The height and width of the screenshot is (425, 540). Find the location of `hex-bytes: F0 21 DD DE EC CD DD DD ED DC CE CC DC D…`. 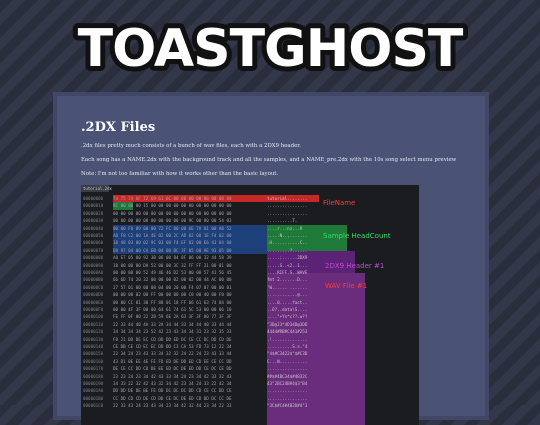

hex-bytes: F0 21 DD DE EC CD DD DD ED DC CE CC DC D… is located at coordinates (172, 339).